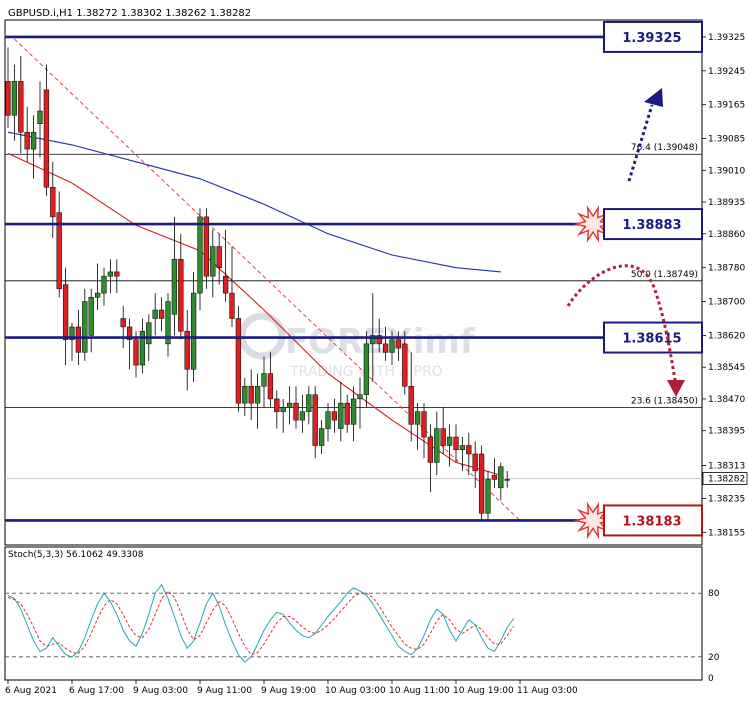 Image resolution: width=749 pixels, height=706 pixels. What do you see at coordinates (726, 106) in the screenshot?
I see `price-tick-label: 1.39165` at bounding box center [726, 106].